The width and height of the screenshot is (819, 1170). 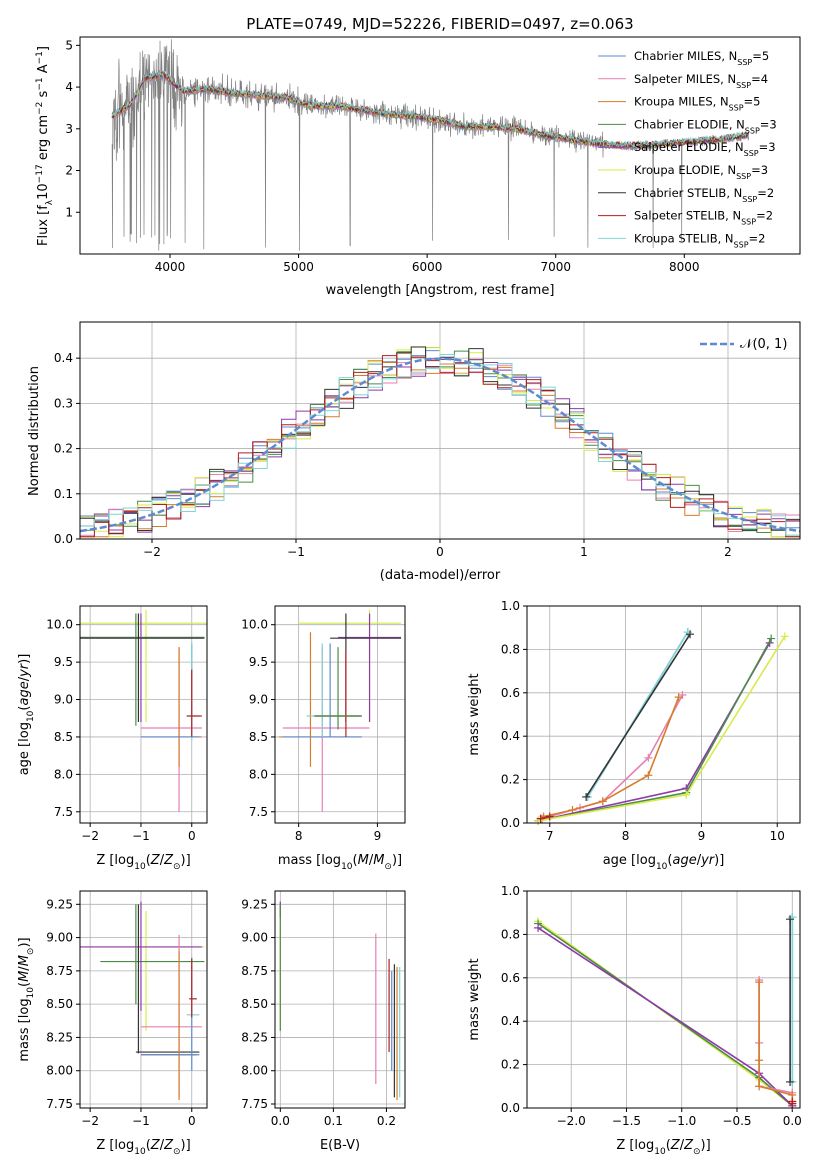 I want to click on x-tick-label: 1, so click(x=584, y=552).